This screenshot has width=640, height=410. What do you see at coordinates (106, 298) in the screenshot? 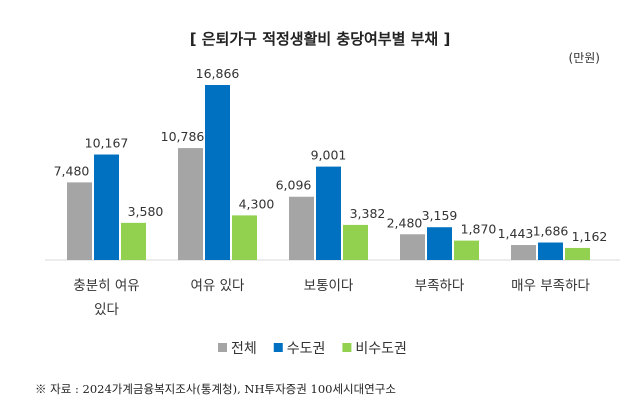
I see `category-label: 충분히 여유 있다` at bounding box center [106, 298].